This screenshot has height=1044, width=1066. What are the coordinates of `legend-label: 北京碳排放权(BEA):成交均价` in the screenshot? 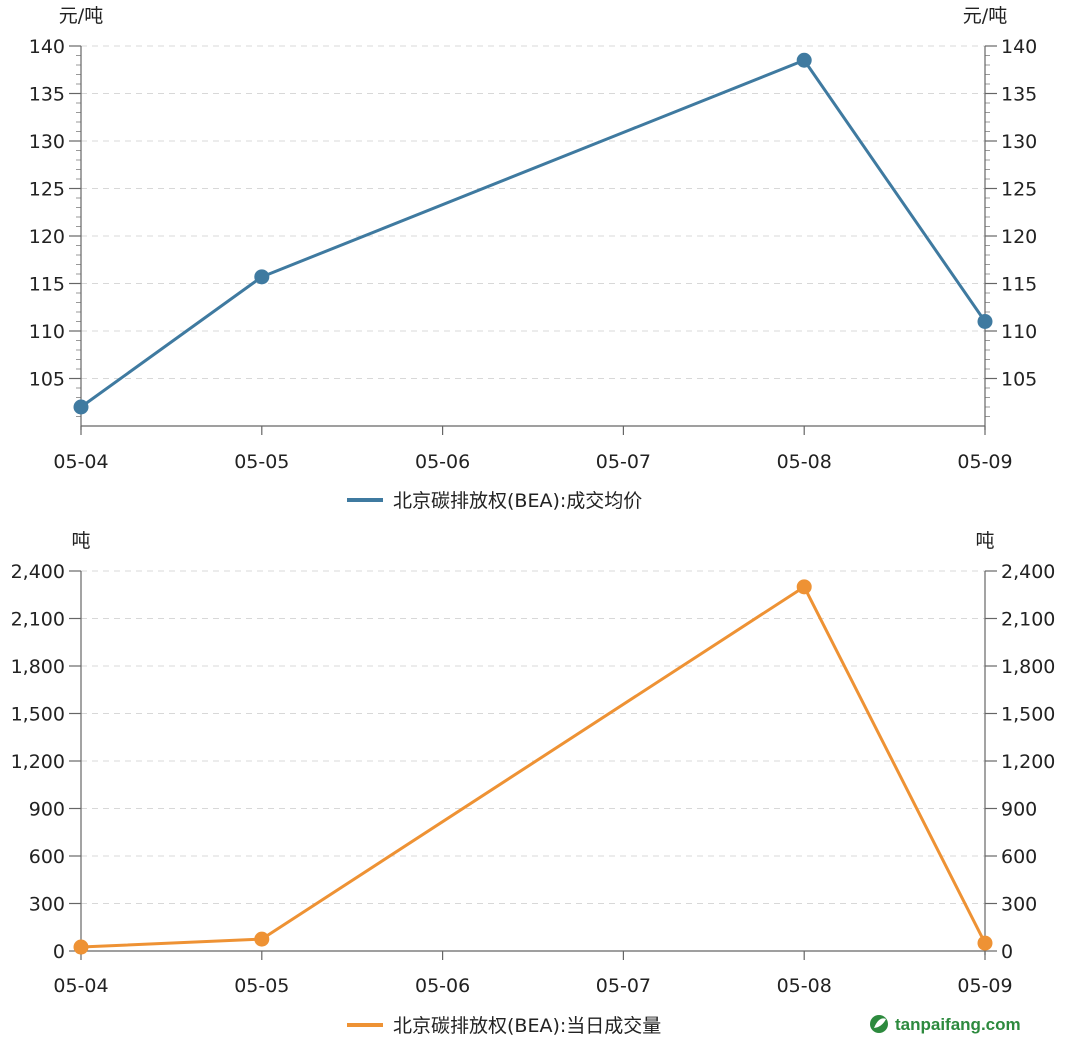 It's located at (517, 501).